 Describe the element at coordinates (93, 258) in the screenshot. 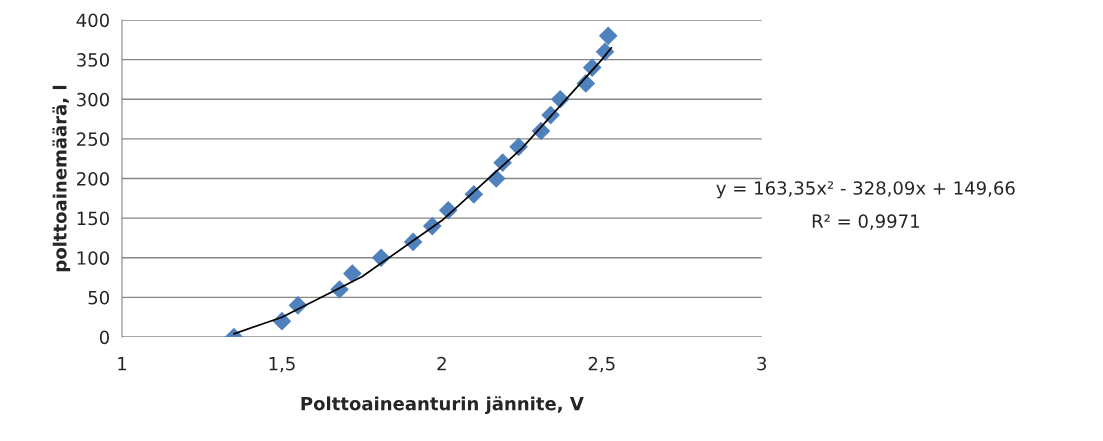

I see `y-tick-label: 100` at that location.